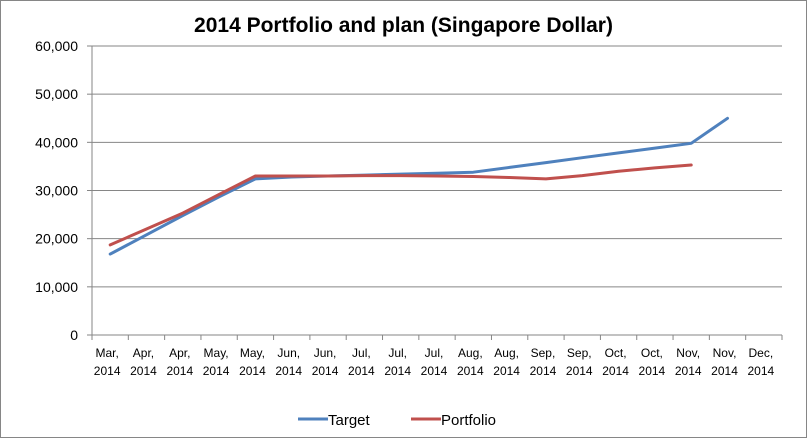 This screenshot has width=807, height=438. I want to click on legend: Target Portfolio, so click(397, 420).